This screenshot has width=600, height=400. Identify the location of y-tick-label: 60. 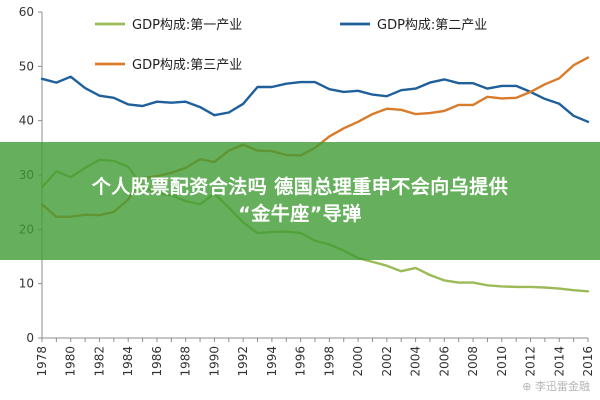
(26, 12).